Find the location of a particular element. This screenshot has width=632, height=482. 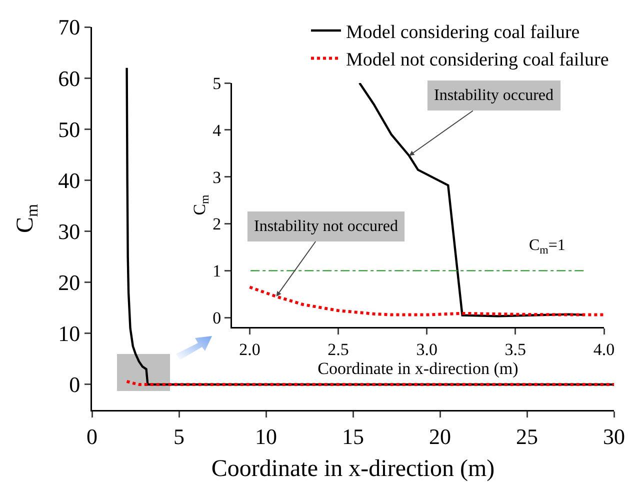

x-tick-label: 30 is located at coordinates (614, 436).